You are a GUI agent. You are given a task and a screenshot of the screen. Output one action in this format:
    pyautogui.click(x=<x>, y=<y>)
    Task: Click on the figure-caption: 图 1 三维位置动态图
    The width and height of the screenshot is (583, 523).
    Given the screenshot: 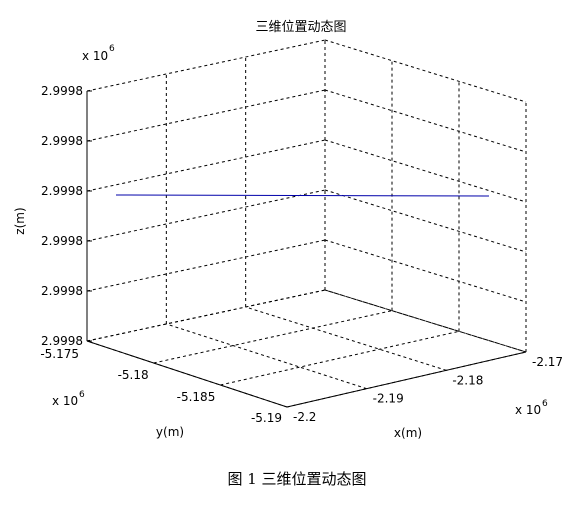 What is the action you would take?
    pyautogui.click(x=296, y=479)
    